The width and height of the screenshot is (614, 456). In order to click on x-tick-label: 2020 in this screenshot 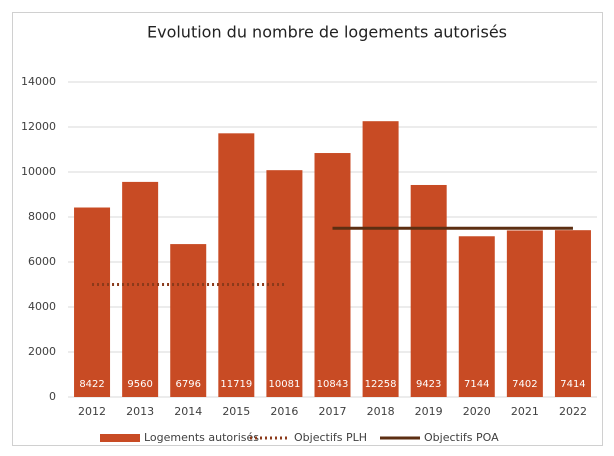, I will do `click(477, 411)`.